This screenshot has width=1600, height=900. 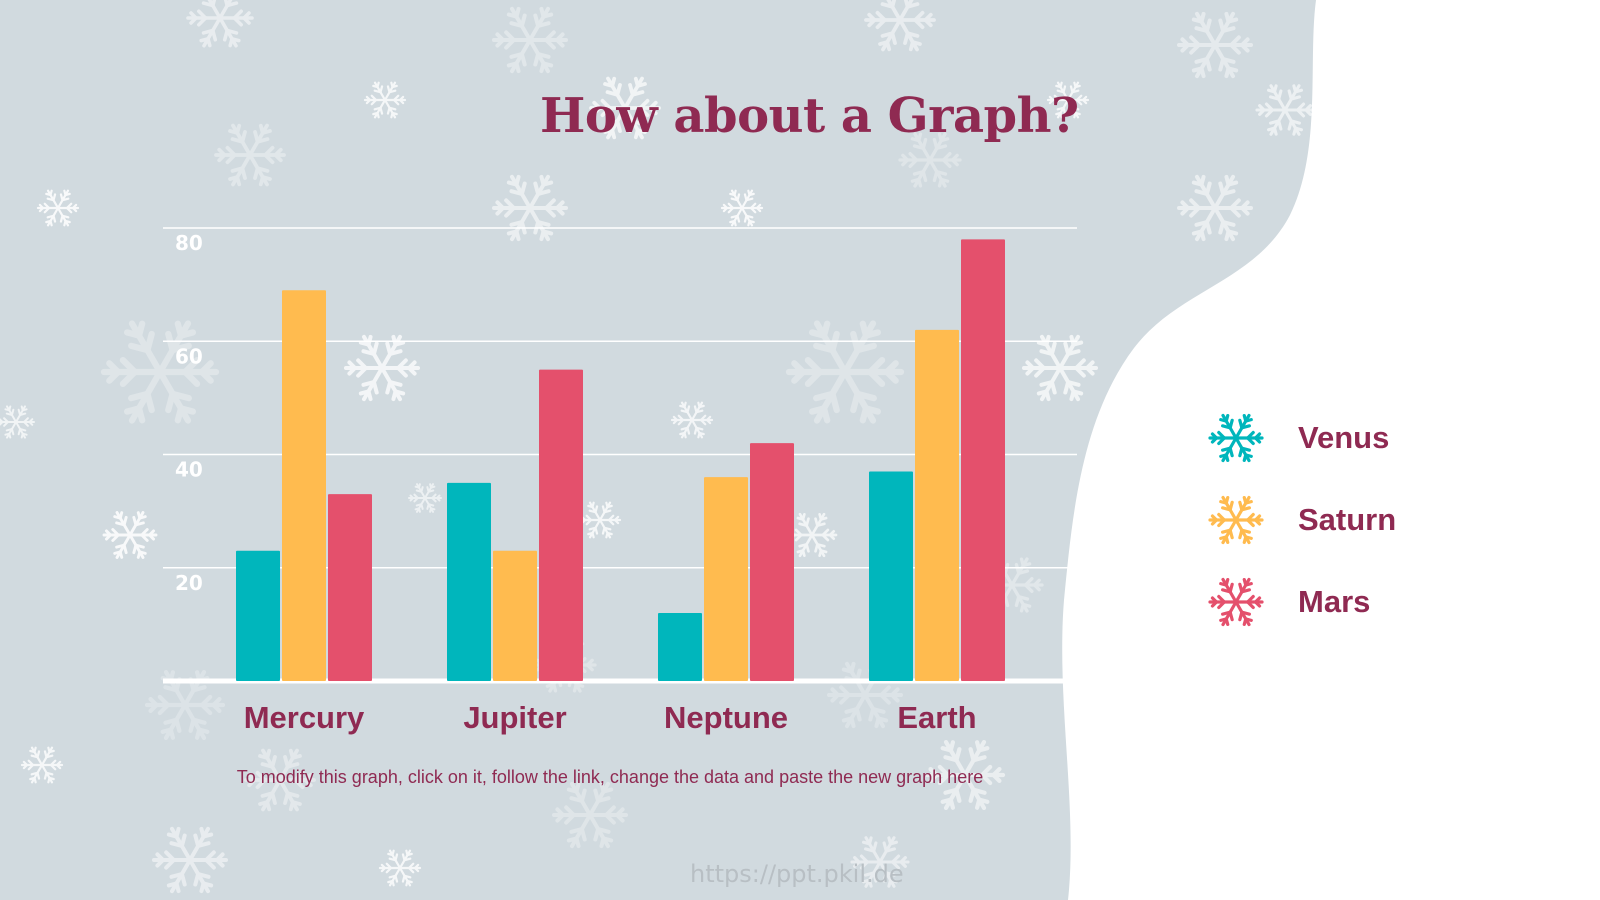 What do you see at coordinates (680, 647) in the screenshot?
I see `bar-venus-neptune` at bounding box center [680, 647].